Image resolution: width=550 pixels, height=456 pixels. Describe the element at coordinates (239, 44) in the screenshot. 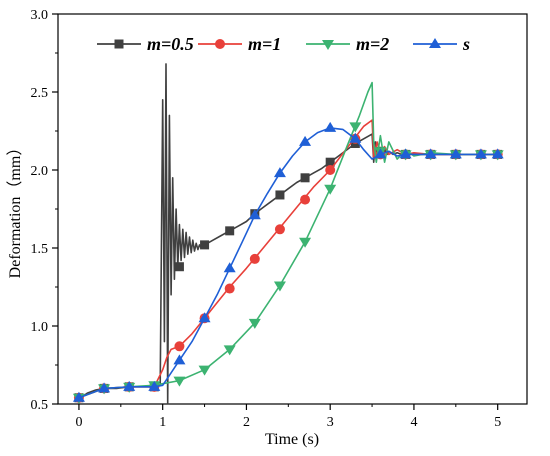

I see `legend-item: m=1` at that location.